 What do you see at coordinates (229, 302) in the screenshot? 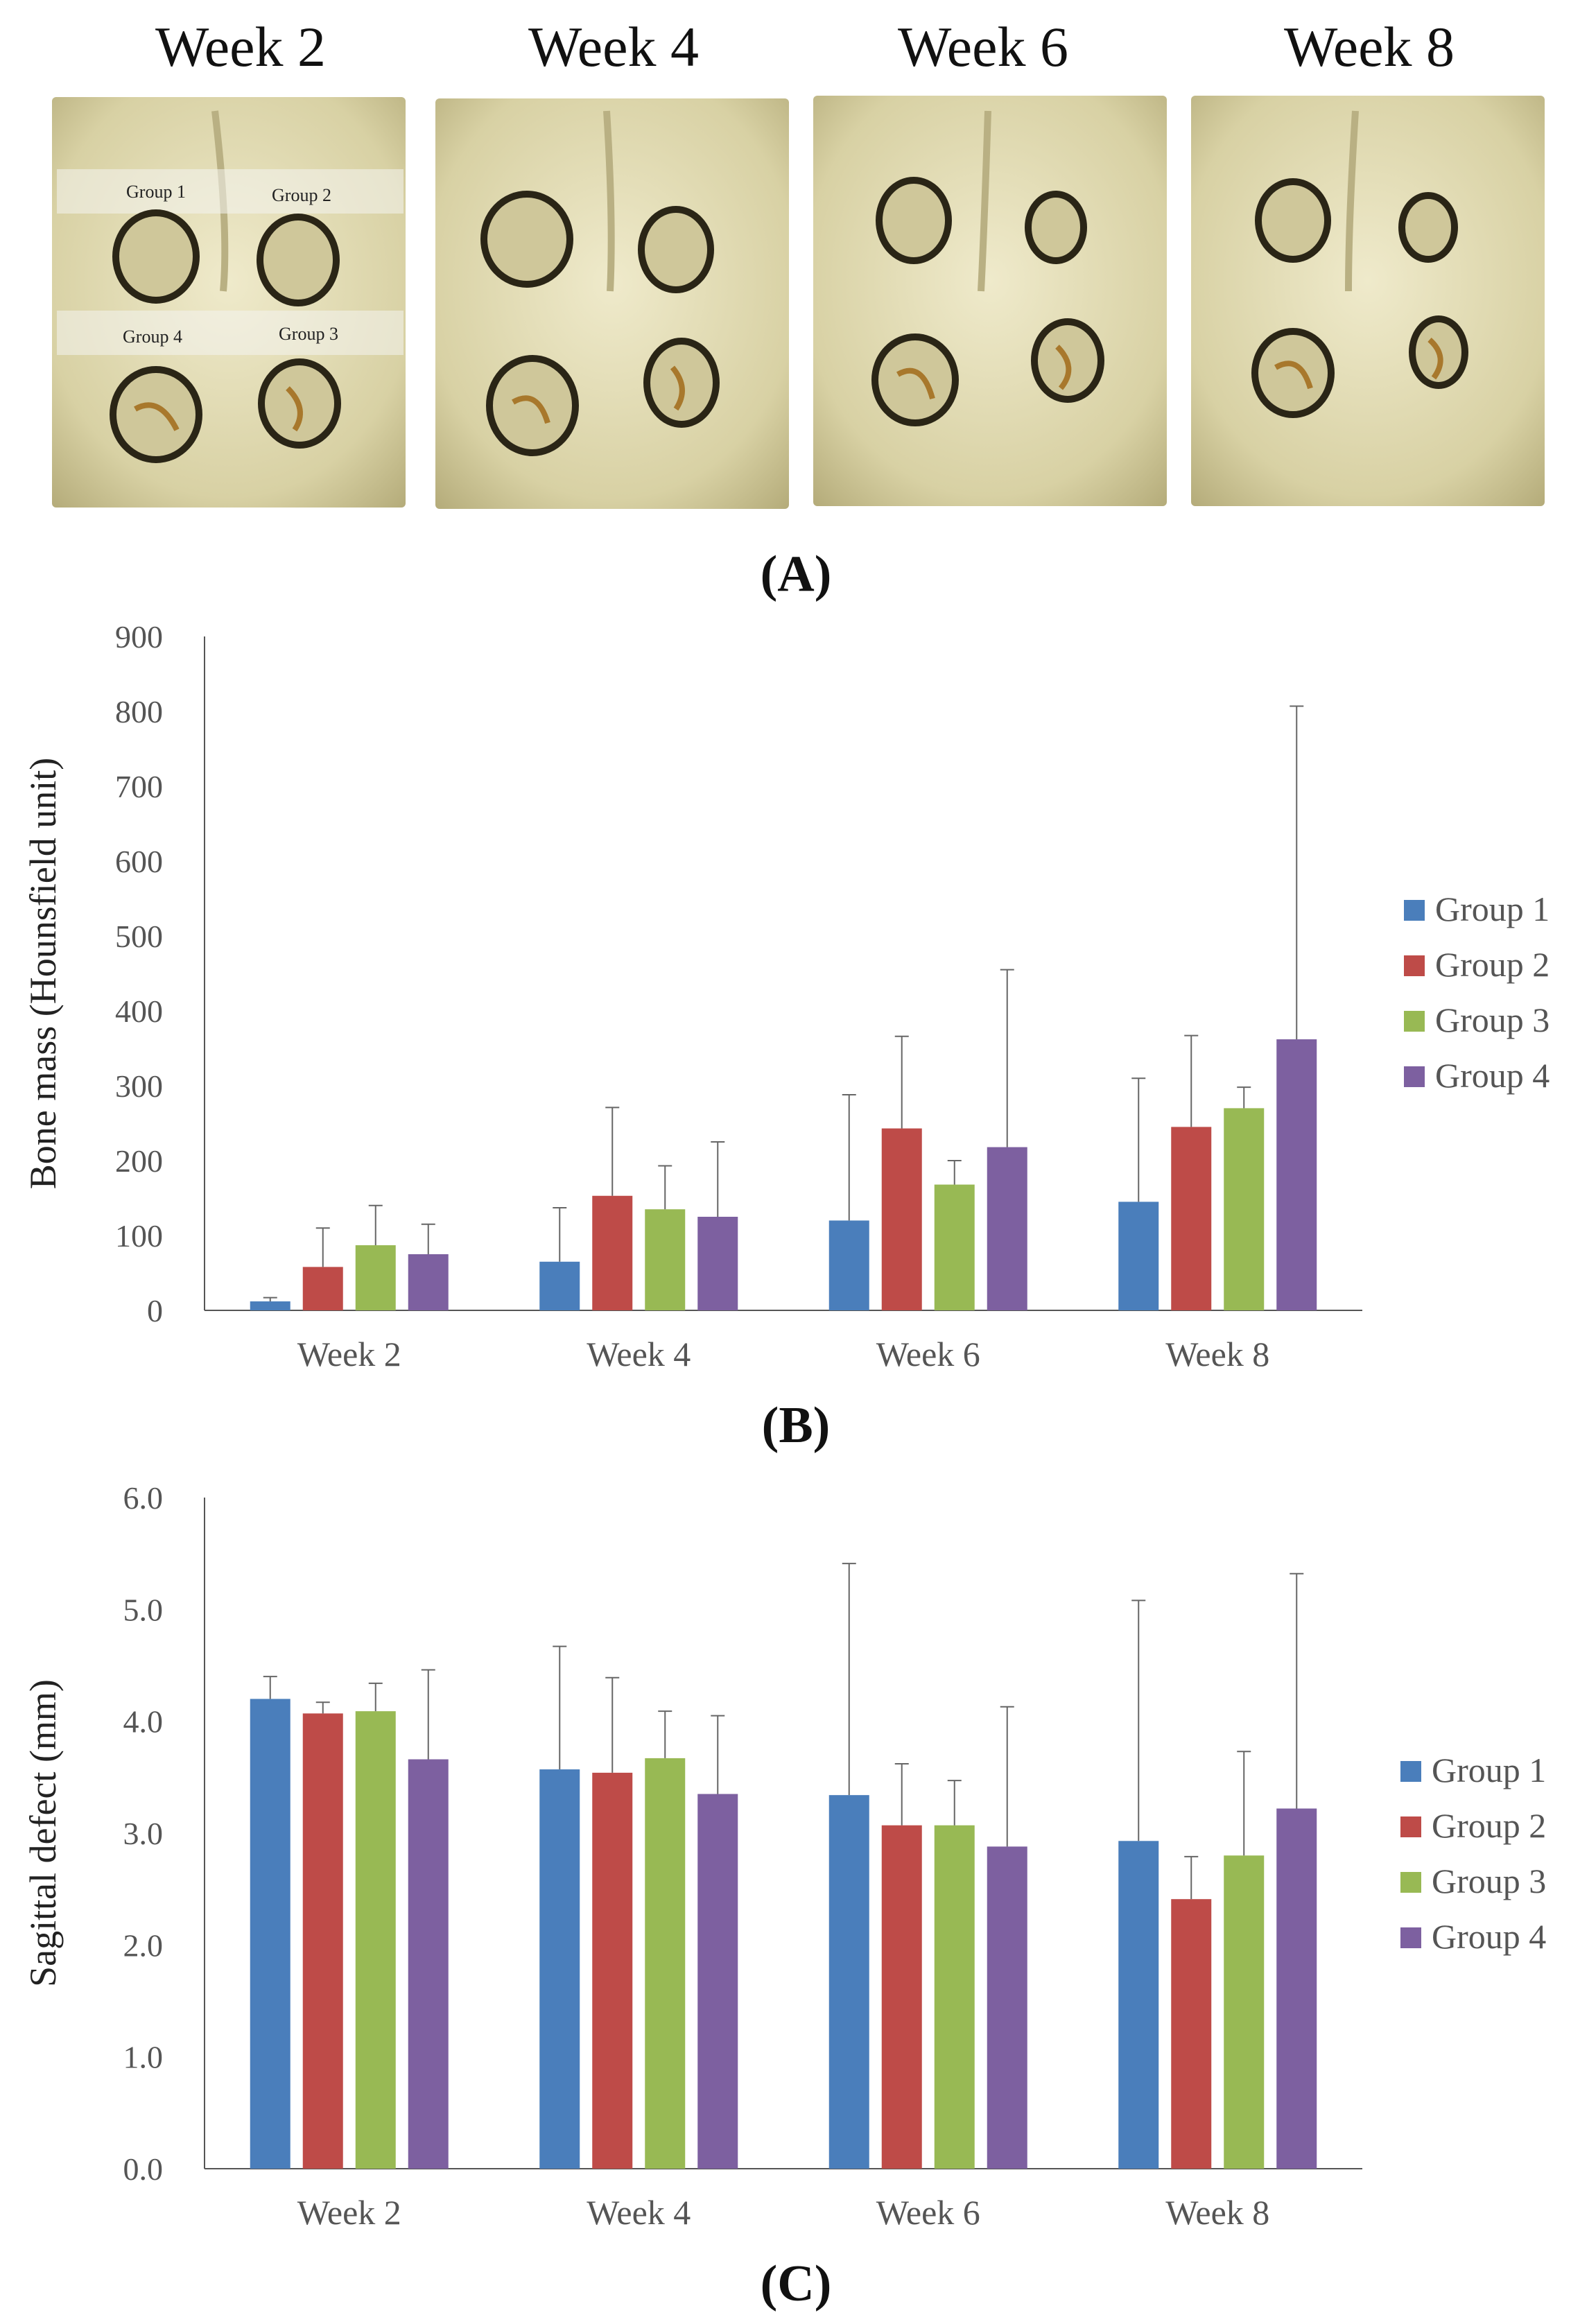
I see `ct-scan-week-2: Group 1 Group 2 Group 4 Group 3` at bounding box center [229, 302].